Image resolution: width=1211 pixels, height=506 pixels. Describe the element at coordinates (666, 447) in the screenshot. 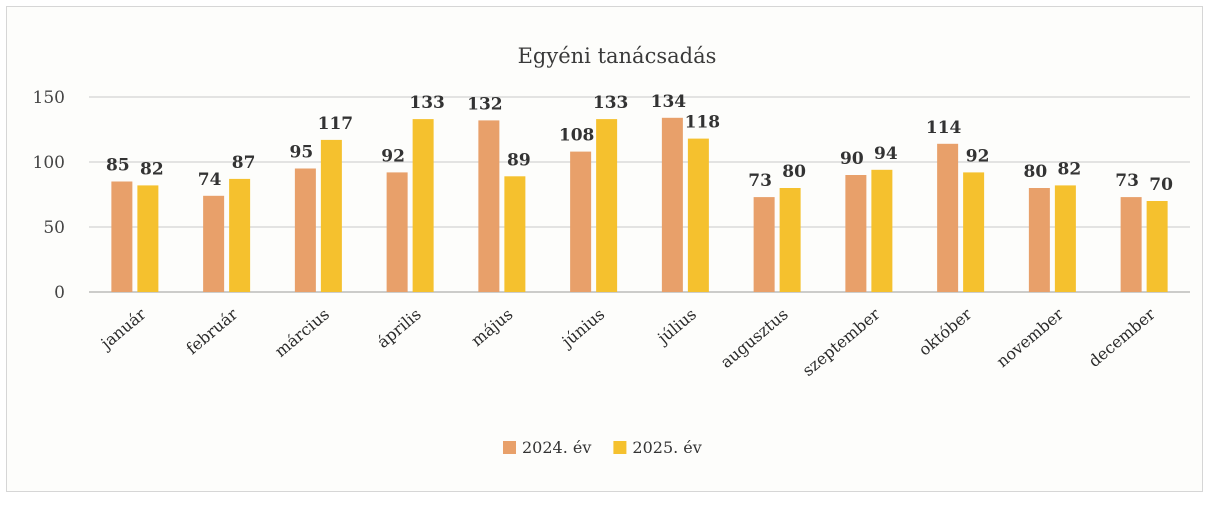

I see `legend-label: 2025. év` at that location.